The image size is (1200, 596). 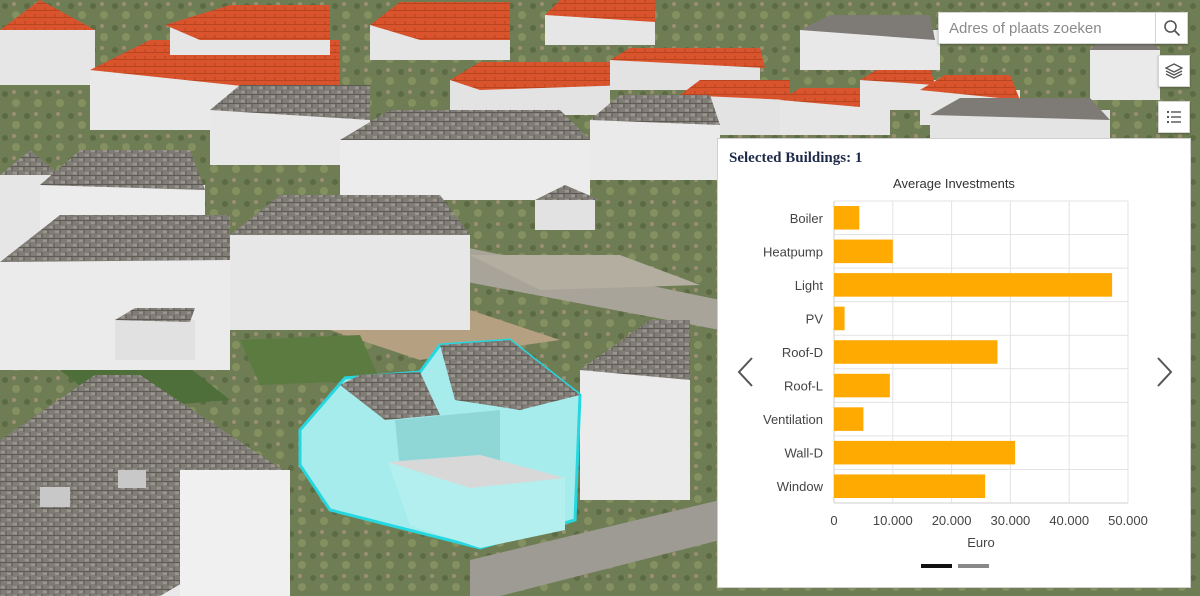 What do you see at coordinates (595, 548) in the screenshot?
I see `sidewalk` at bounding box center [595, 548].